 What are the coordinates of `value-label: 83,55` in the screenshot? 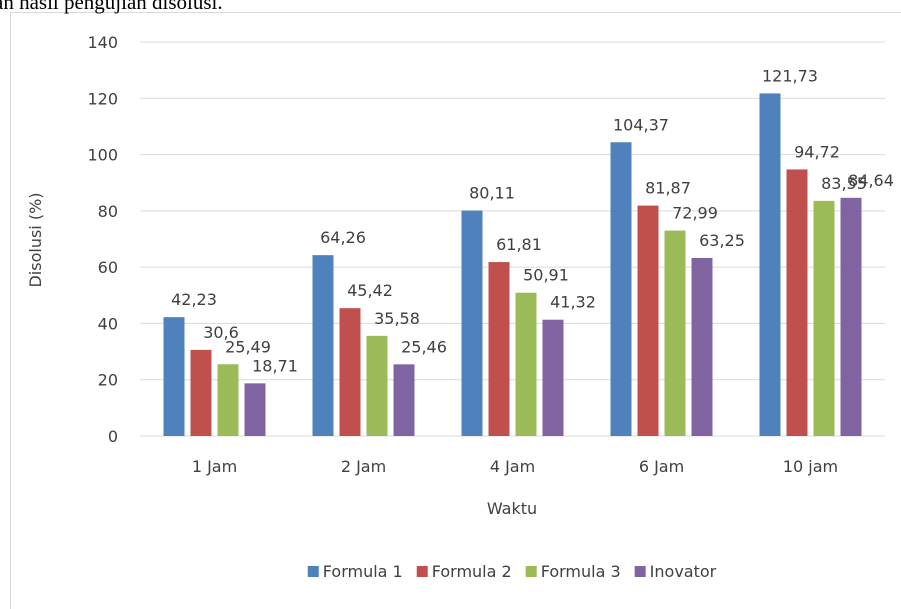 It's located at (844, 183).